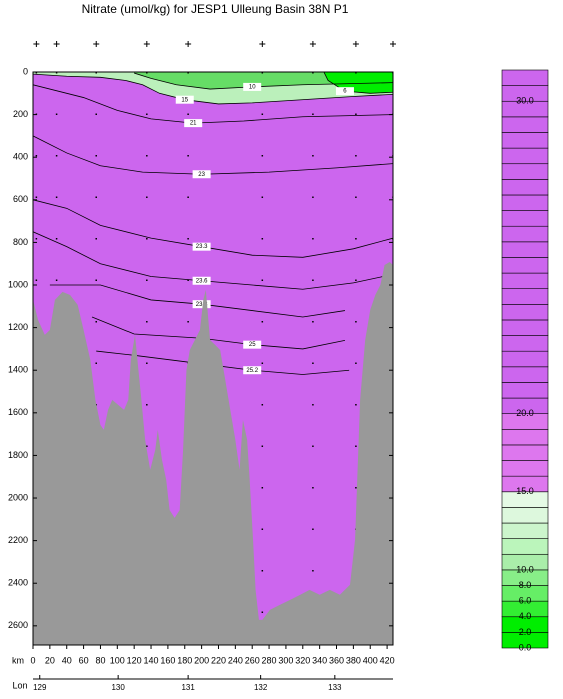  What do you see at coordinates (235, 660) in the screenshot?
I see `x-tick-label: 240` at bounding box center [235, 660].